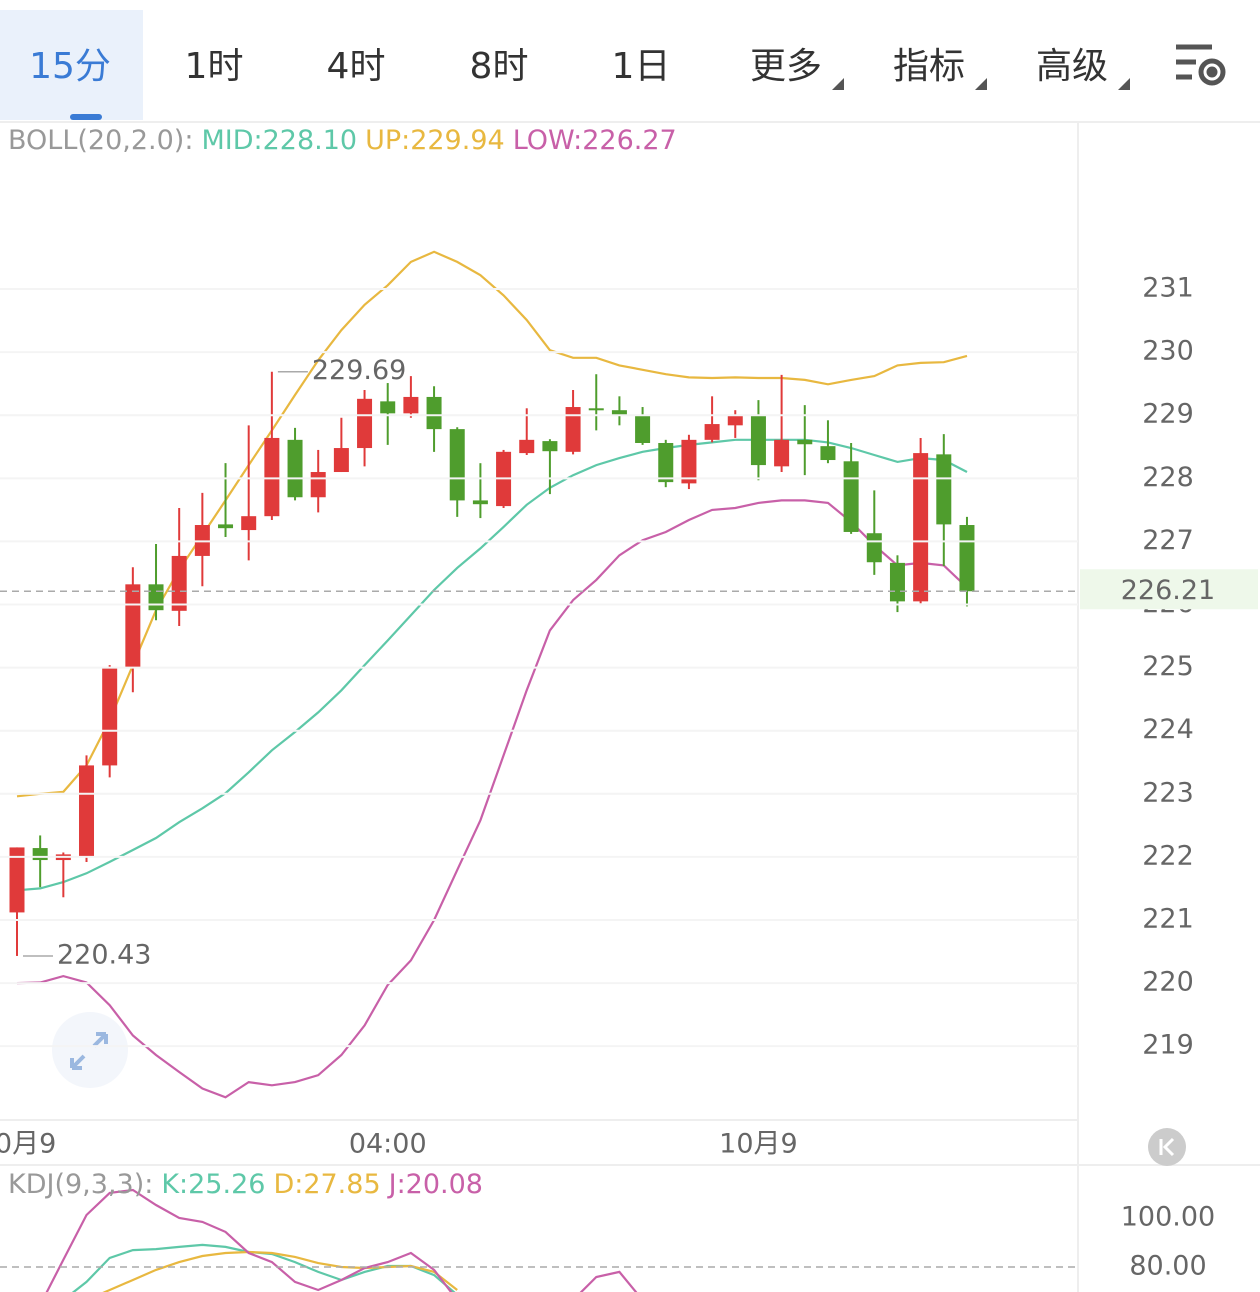  Describe the element at coordinates (1167, 1265) in the screenshot. I see `y-tick-label: 80.00` at that location.